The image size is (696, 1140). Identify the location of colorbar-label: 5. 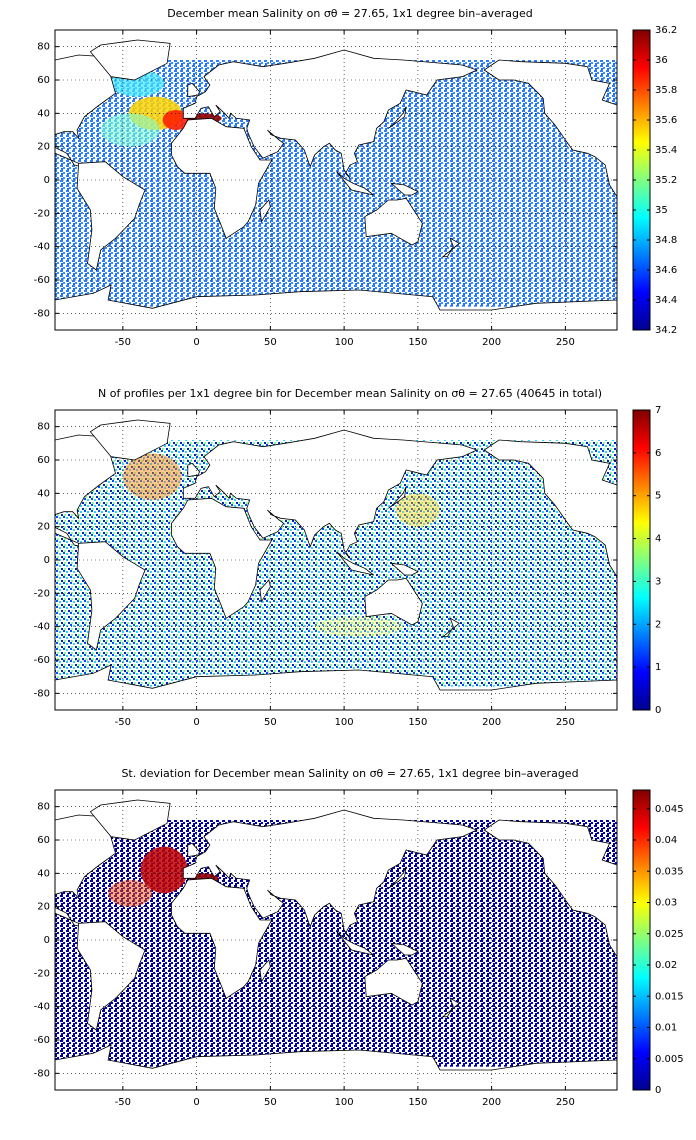
(658, 496).